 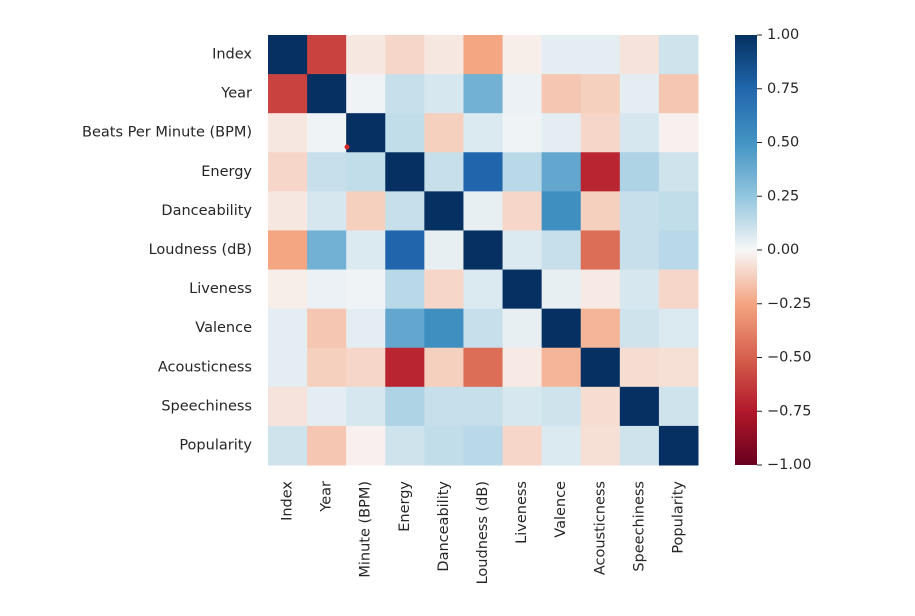 What do you see at coordinates (639, 526) in the screenshot?
I see `column-tick-label: Speechiness` at bounding box center [639, 526].